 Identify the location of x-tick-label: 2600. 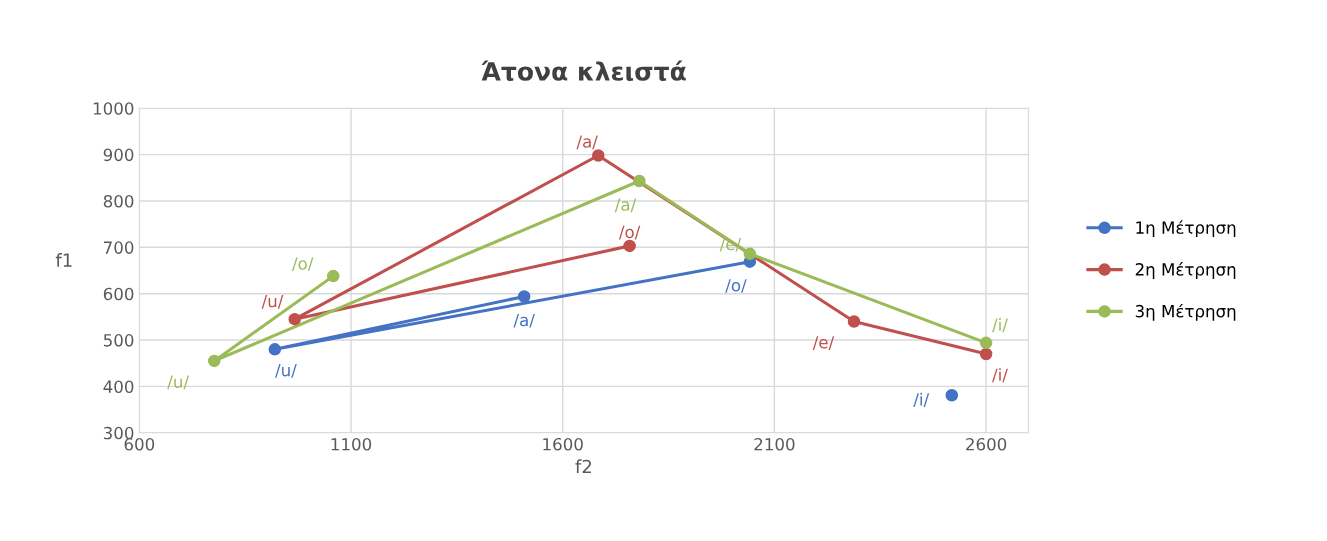
(986, 444).